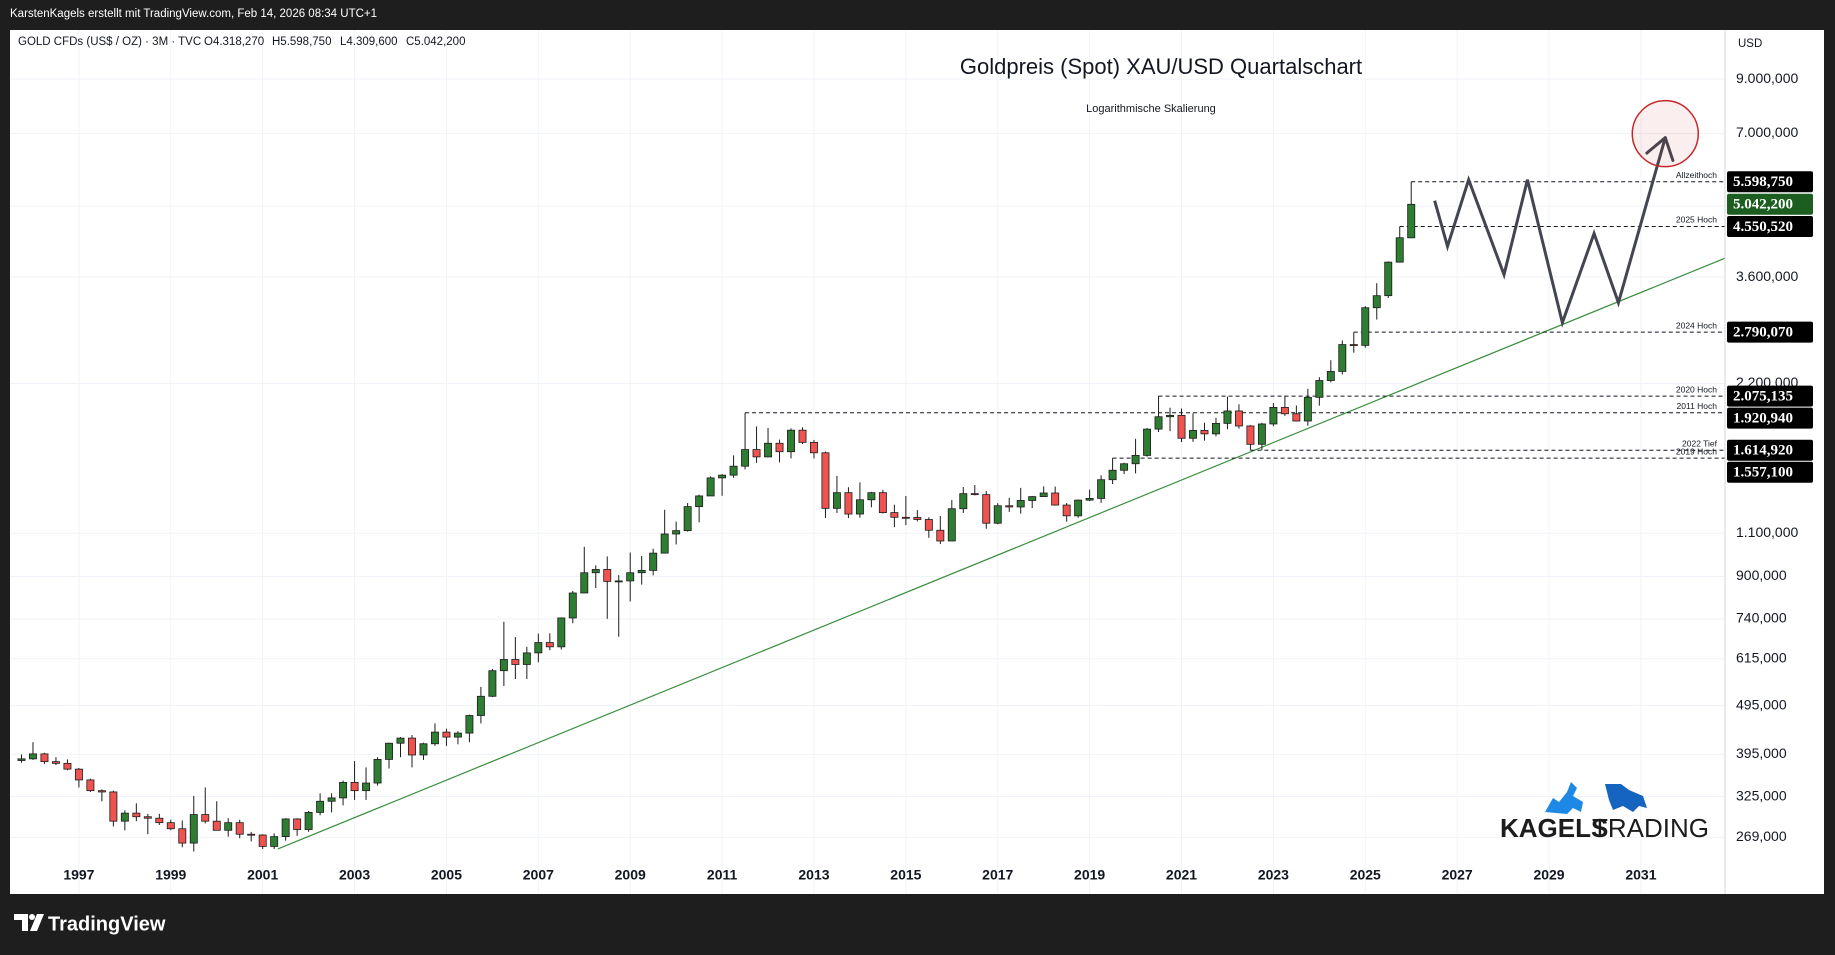 This screenshot has width=1835, height=955. I want to click on footer-brand: TradingView, so click(107, 924).